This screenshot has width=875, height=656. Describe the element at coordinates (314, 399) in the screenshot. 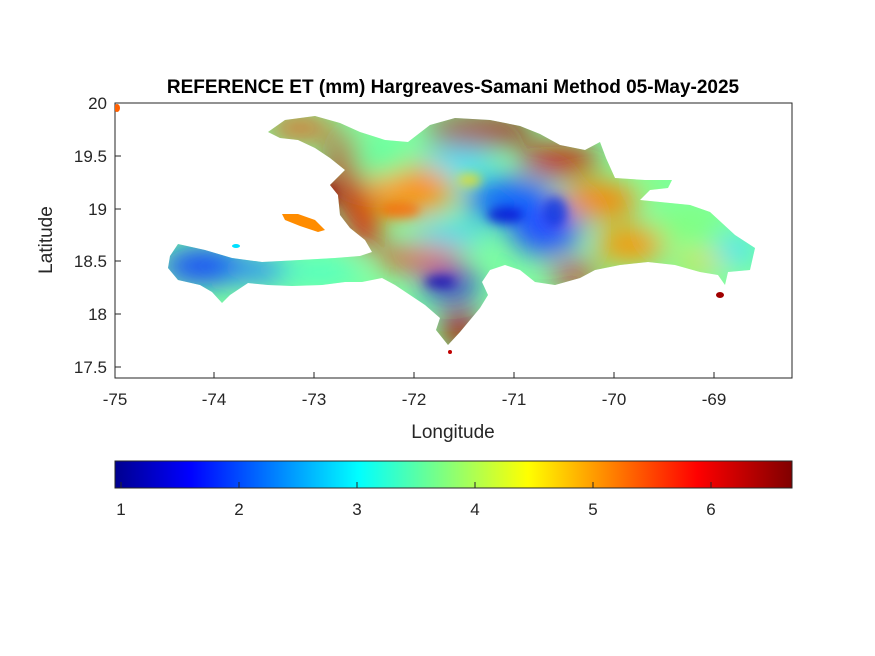

I see `x-tick-label: -73` at that location.